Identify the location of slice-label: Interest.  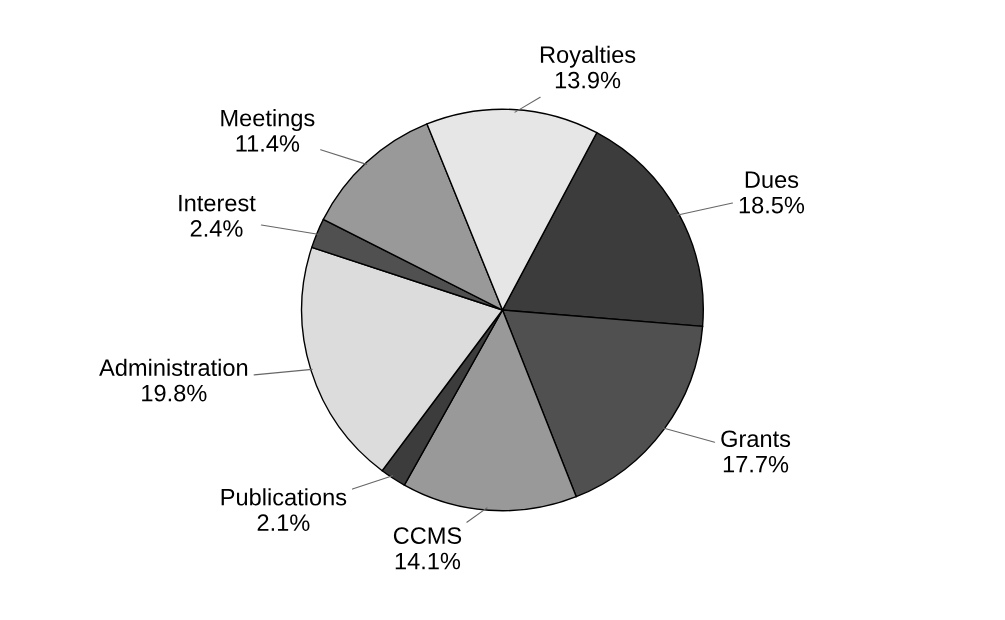
(217, 203).